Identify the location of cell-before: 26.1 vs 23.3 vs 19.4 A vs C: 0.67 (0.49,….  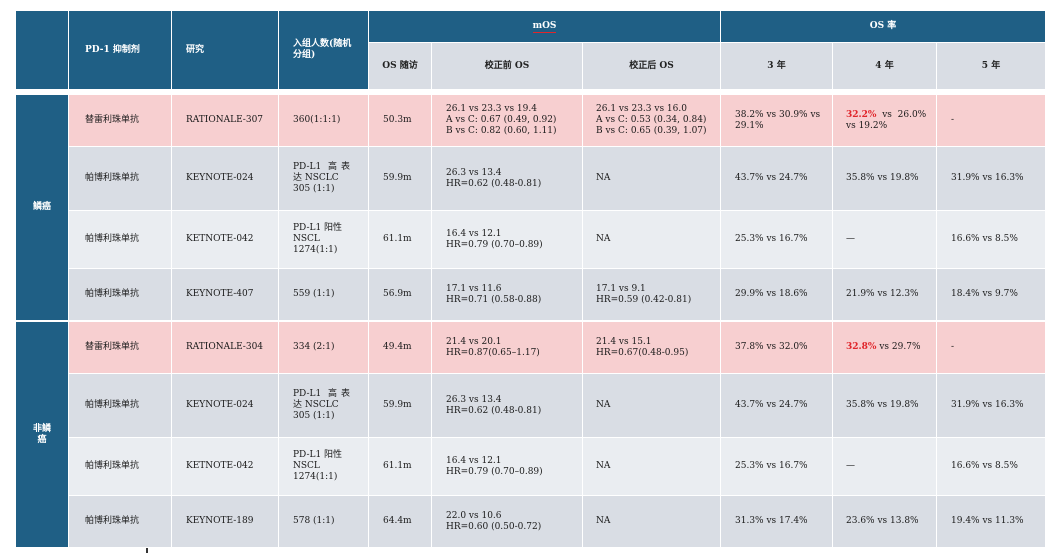
(507, 120).